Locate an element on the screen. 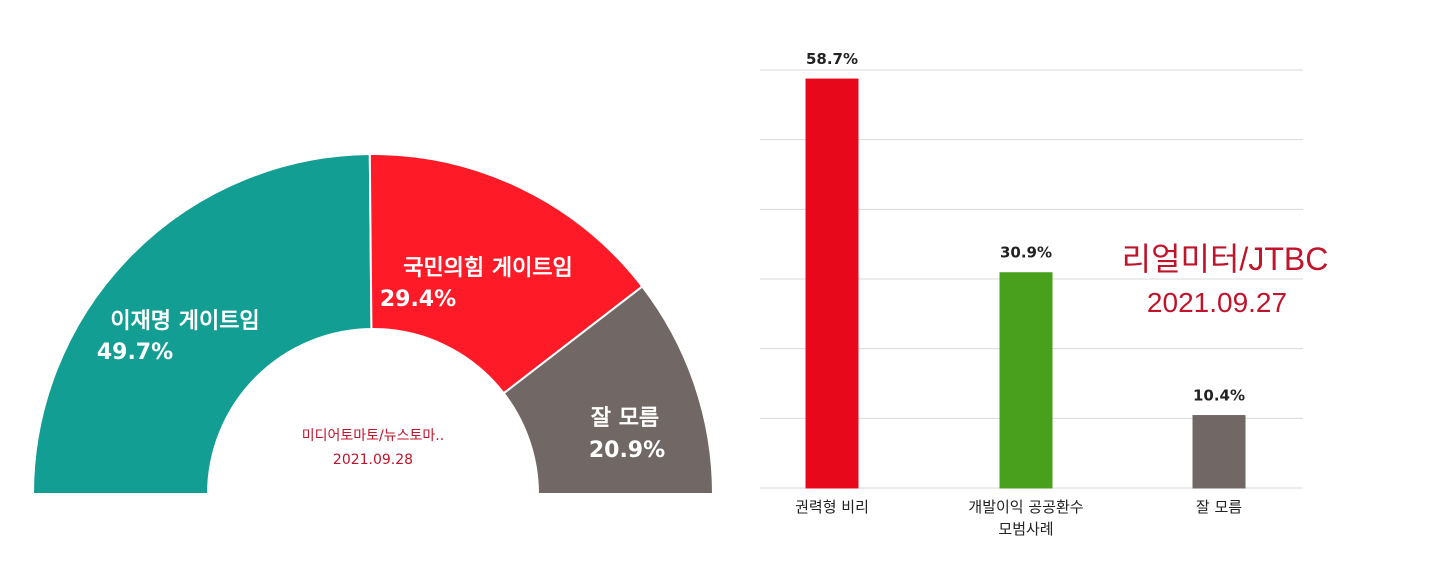 This screenshot has height=568, width=1452. bar-category-labels: 권력형 비리 개발이익 공공환수 모범사례 잘 모름 is located at coordinates (1018, 518).